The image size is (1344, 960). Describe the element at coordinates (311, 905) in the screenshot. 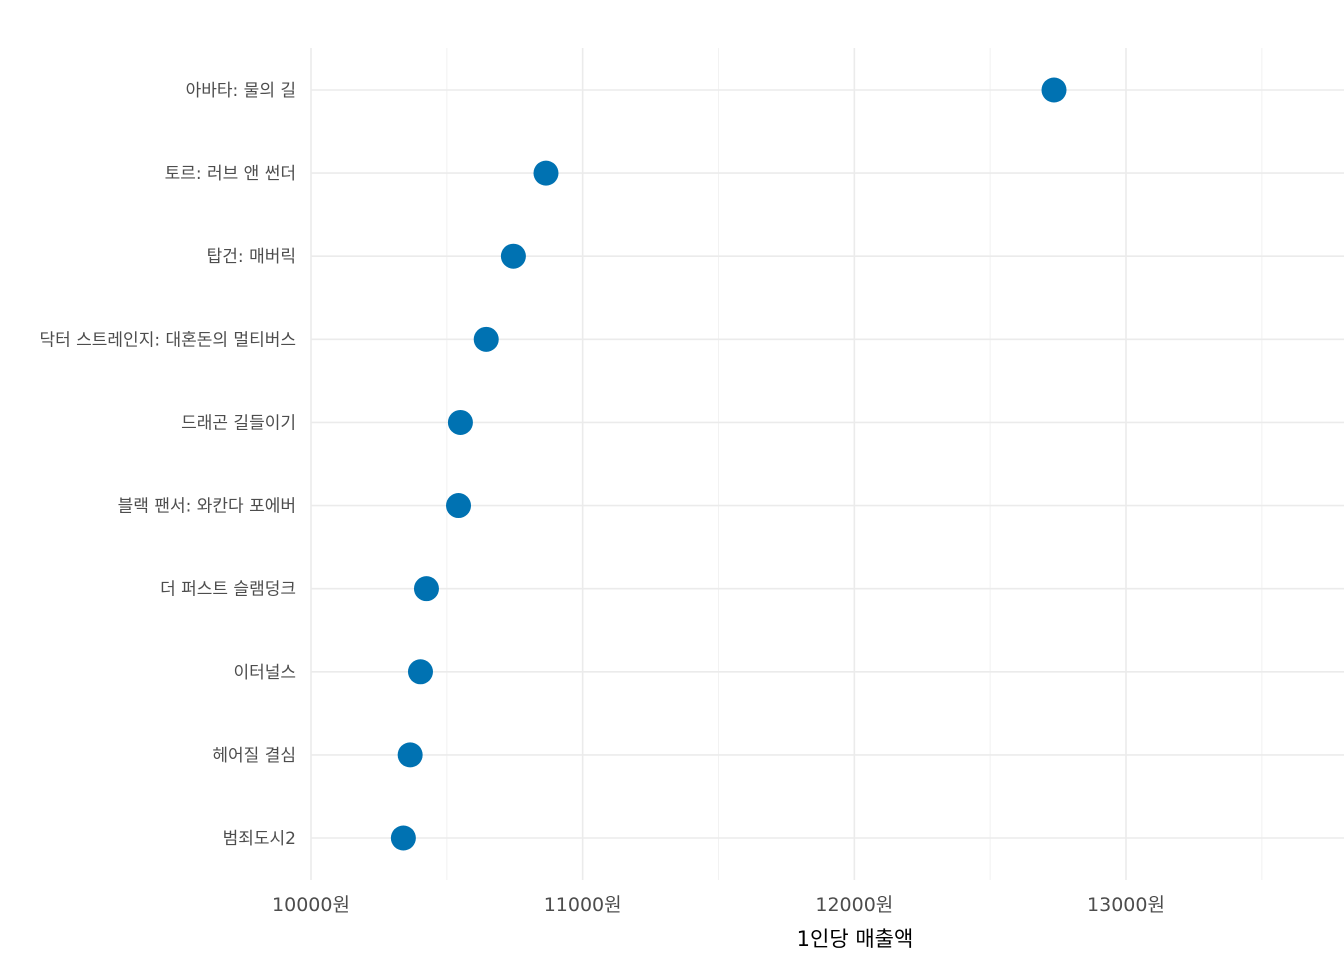

I see `x-tick-label: 10000원` at that location.